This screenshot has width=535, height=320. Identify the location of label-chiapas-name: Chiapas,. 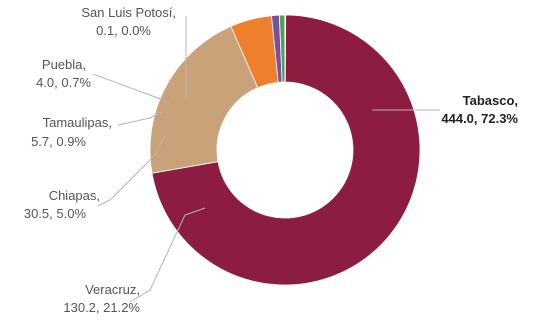
(74, 195).